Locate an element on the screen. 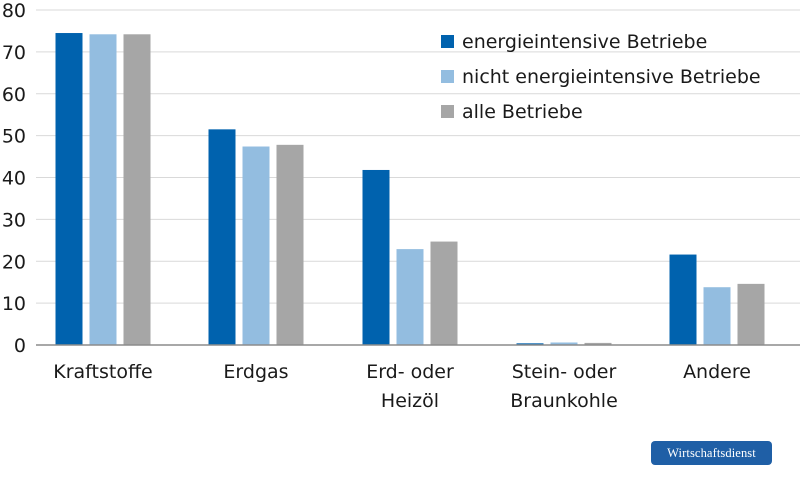 The image size is (800, 496). legend-label-nicht-energieintensive-betriebe: nicht energieintensive Betriebe is located at coordinates (611, 77).